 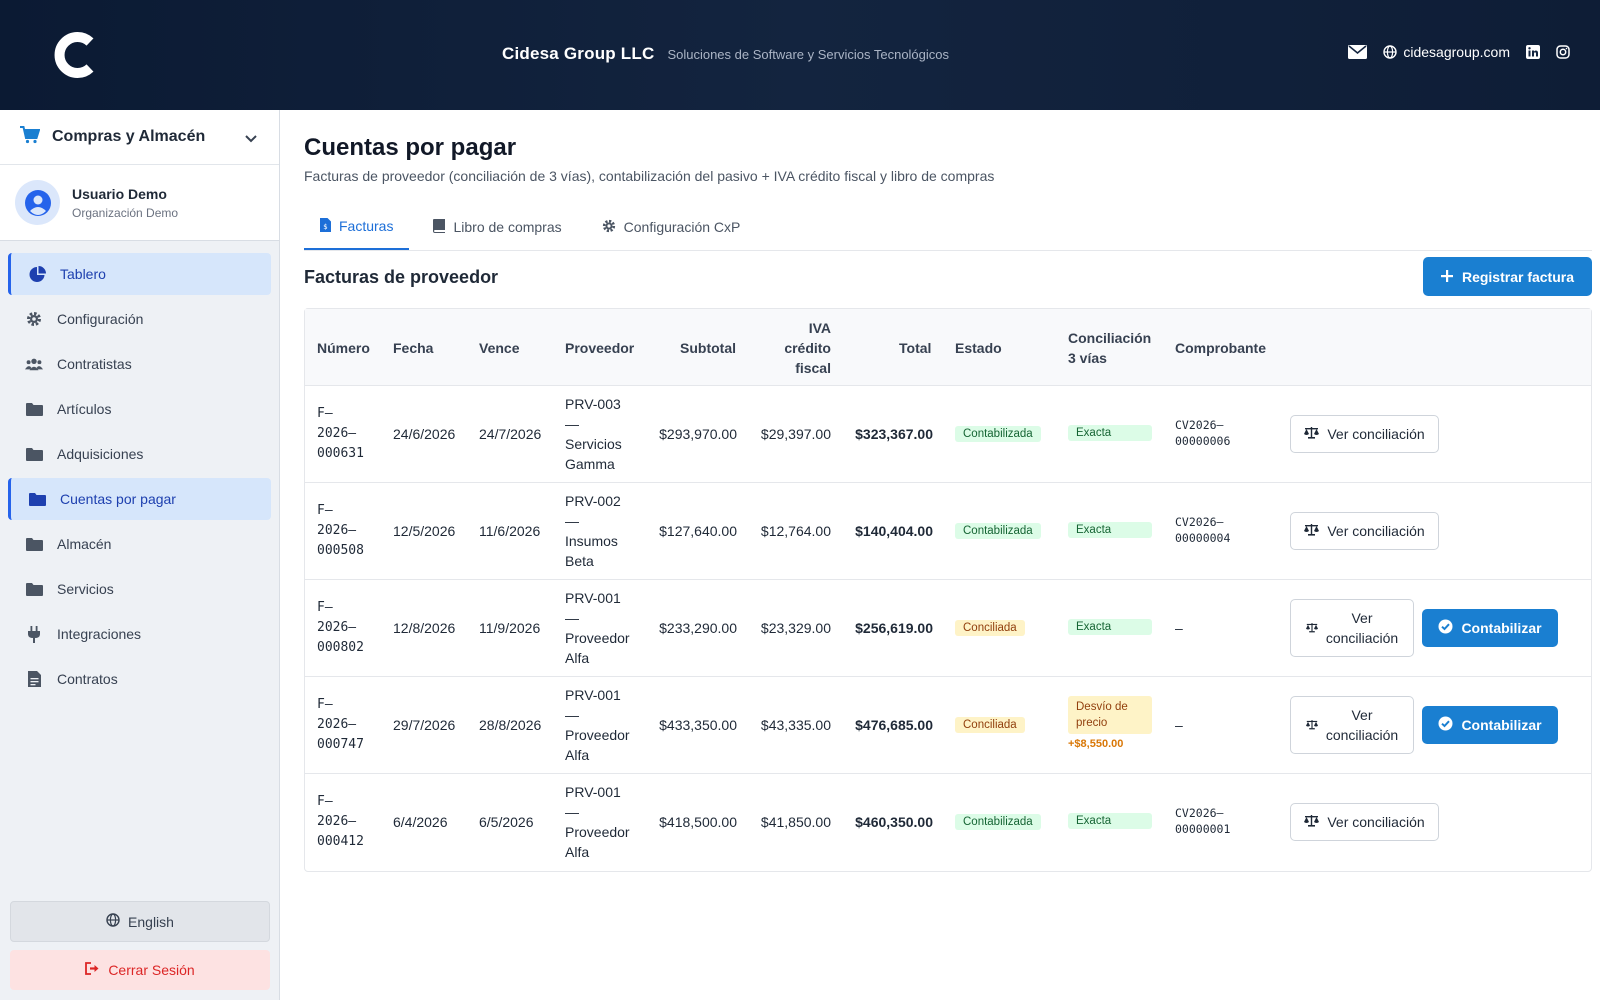 I want to click on sidebar-item-tablero: Tablero, so click(x=139, y=274).